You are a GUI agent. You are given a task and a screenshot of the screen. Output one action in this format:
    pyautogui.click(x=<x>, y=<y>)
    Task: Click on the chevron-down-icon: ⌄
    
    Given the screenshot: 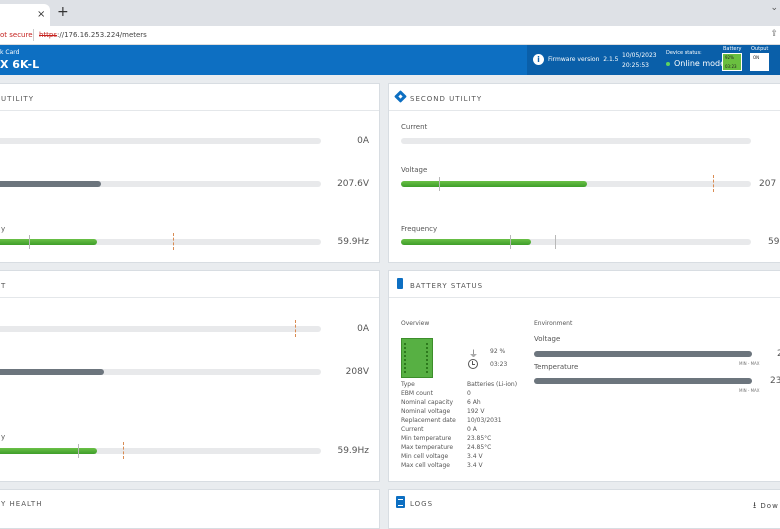 What is the action you would take?
    pyautogui.click(x=774, y=8)
    